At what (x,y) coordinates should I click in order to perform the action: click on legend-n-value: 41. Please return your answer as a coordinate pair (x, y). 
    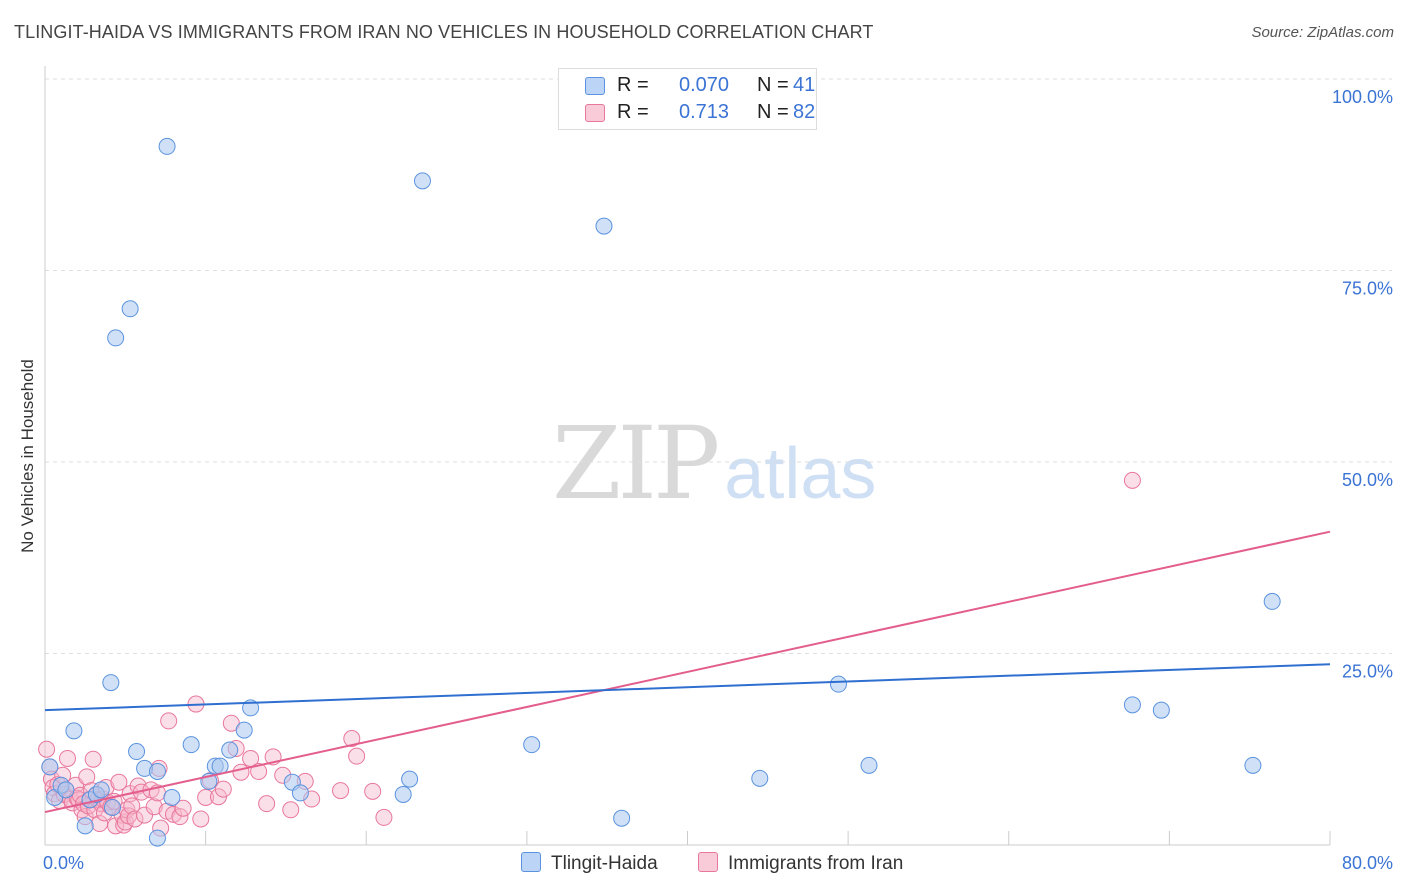
    Looking at the image, I should click on (804, 85).